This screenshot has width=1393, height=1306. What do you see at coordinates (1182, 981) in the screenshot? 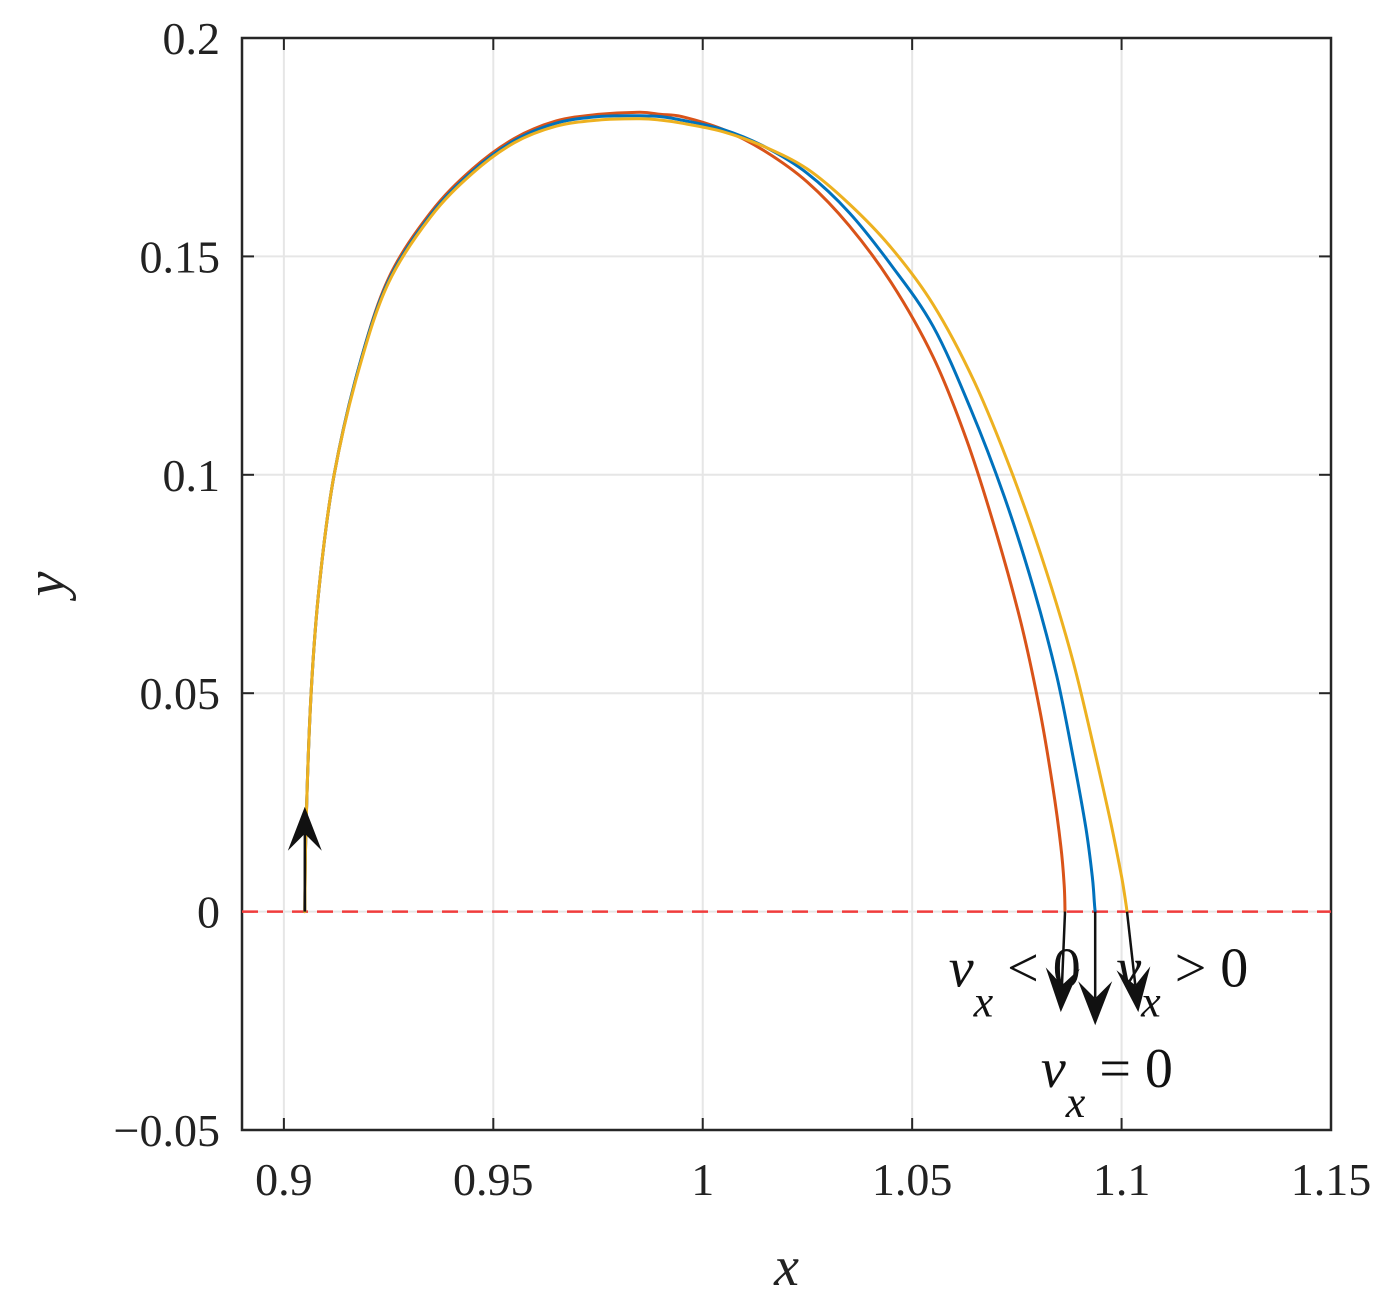
I see `annotation-label-2: vx > 0` at bounding box center [1182, 981].